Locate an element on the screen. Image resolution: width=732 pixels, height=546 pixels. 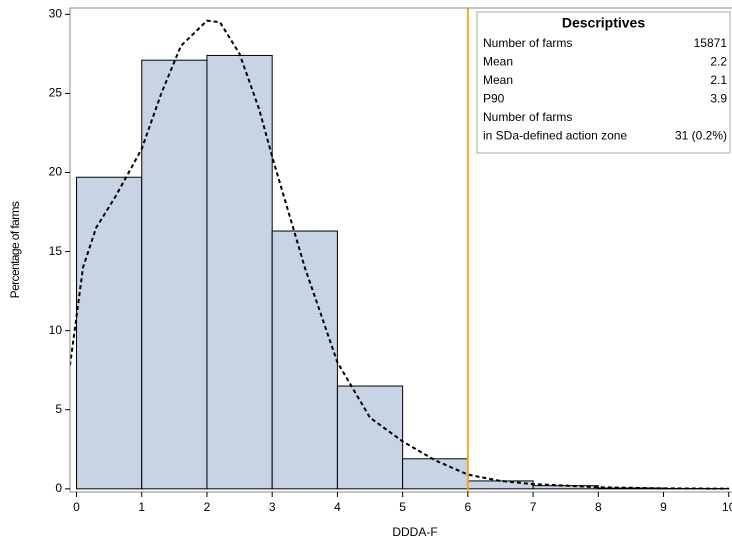
y-tick-label: 0 is located at coordinates (58, 488).